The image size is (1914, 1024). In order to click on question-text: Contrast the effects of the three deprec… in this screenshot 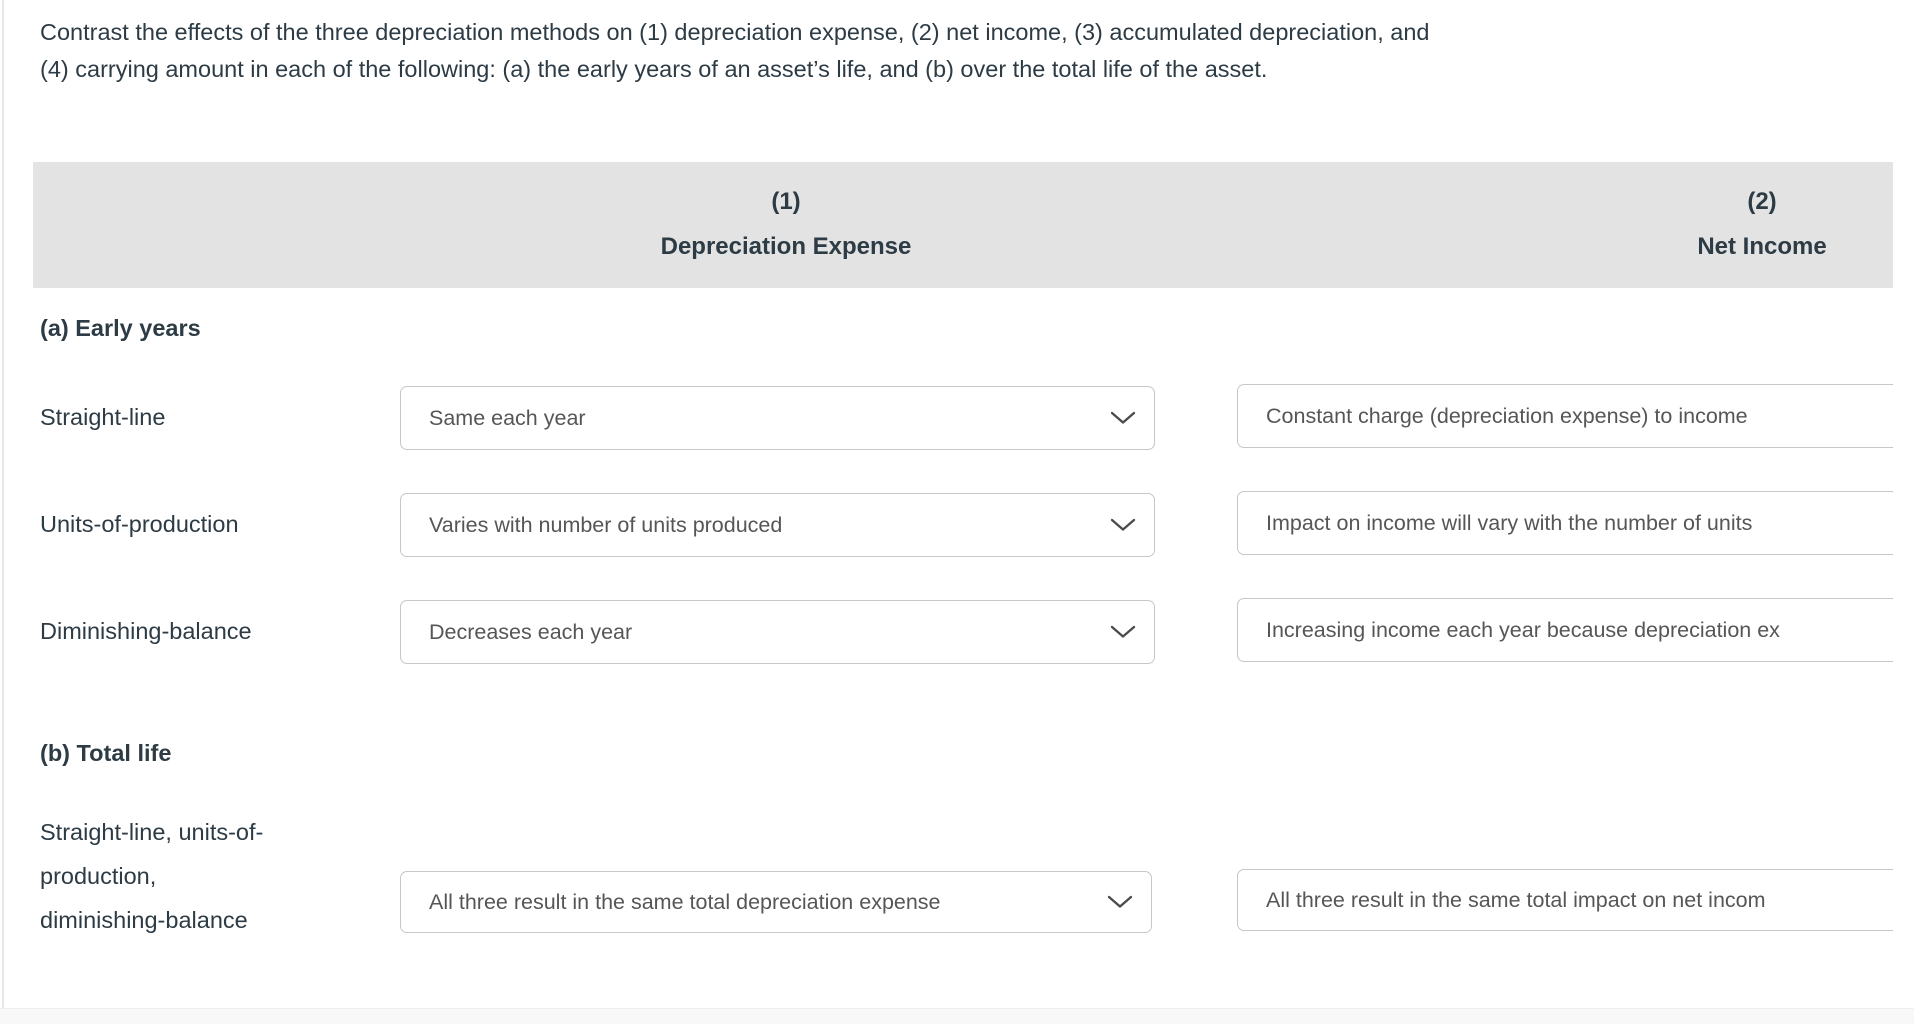, I will do `click(734, 51)`.